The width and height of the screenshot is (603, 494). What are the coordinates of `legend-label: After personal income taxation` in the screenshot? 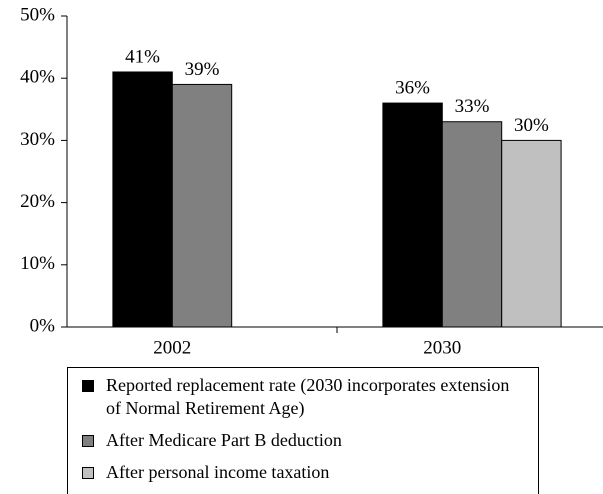 It's located at (218, 472).